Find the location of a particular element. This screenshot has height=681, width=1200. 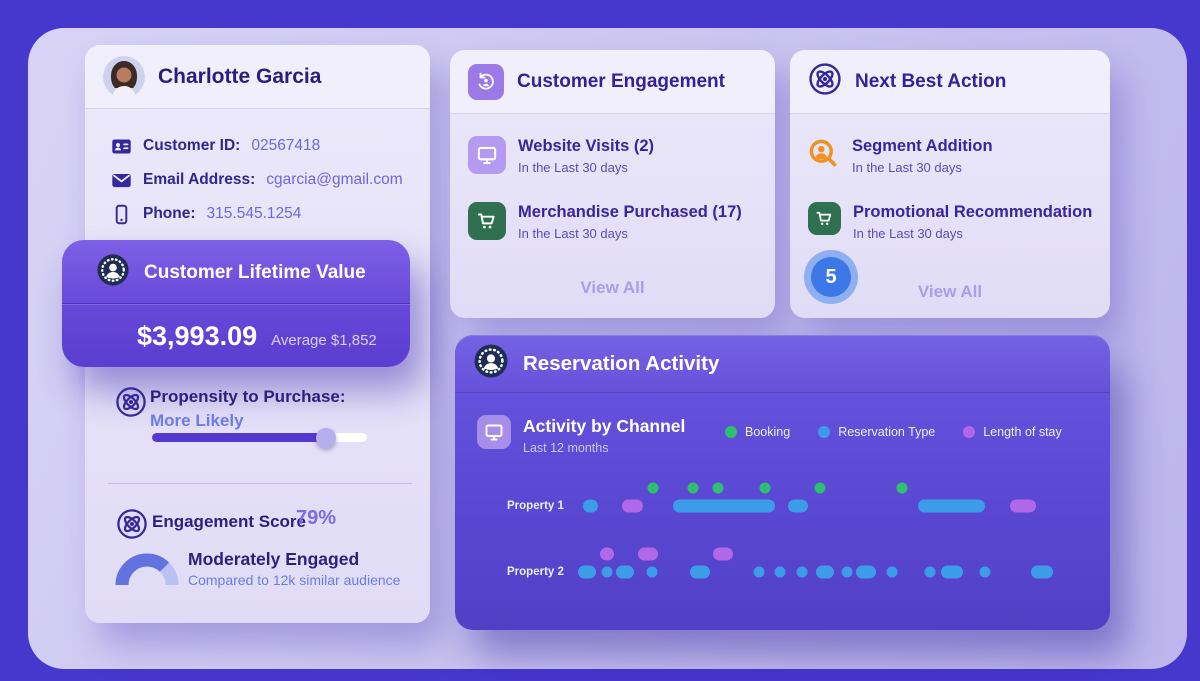

segment-addition-label: Segment Addition is located at coordinates (922, 146).